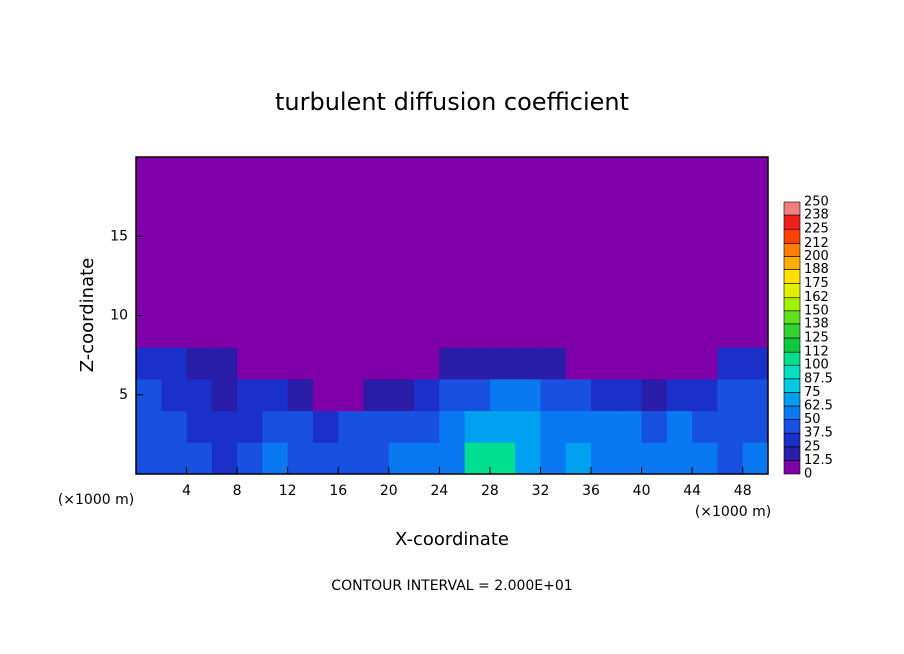 The width and height of the screenshot is (904, 654). Describe the element at coordinates (816, 269) in the screenshot. I see `colorbar-label: 188` at that location.